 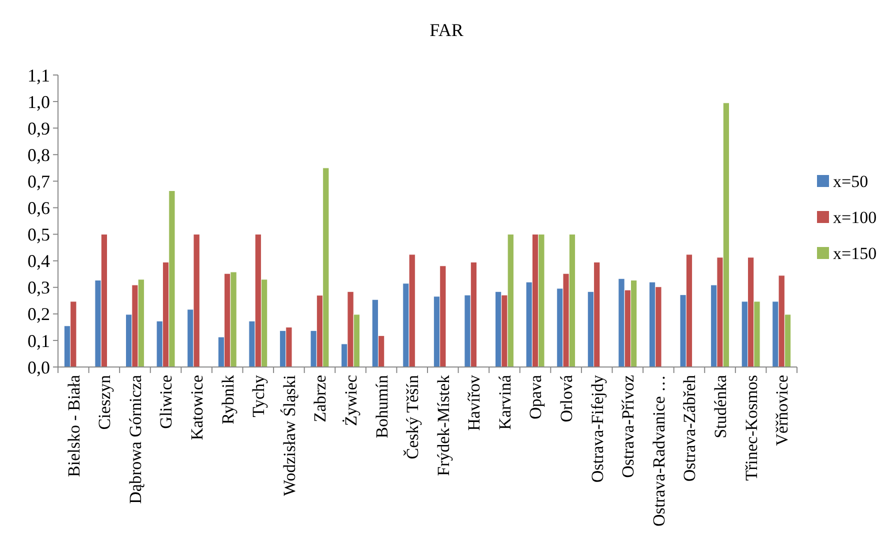 I want to click on x-tick-label: Havířov, so click(x=474, y=402).